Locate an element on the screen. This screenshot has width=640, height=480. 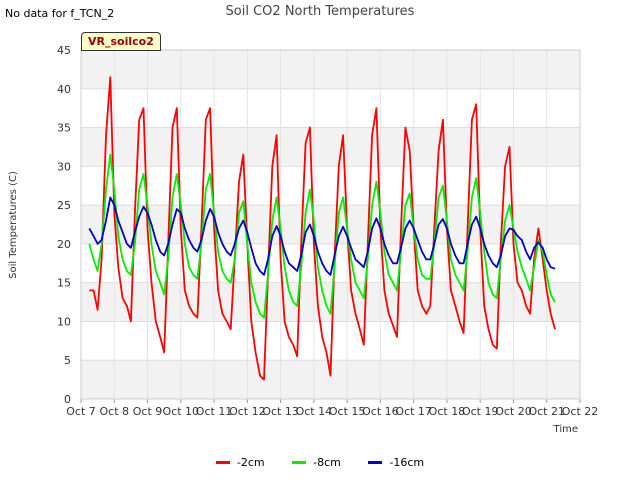
x-tick-label: Oct 7 is located at coordinates (81, 411).